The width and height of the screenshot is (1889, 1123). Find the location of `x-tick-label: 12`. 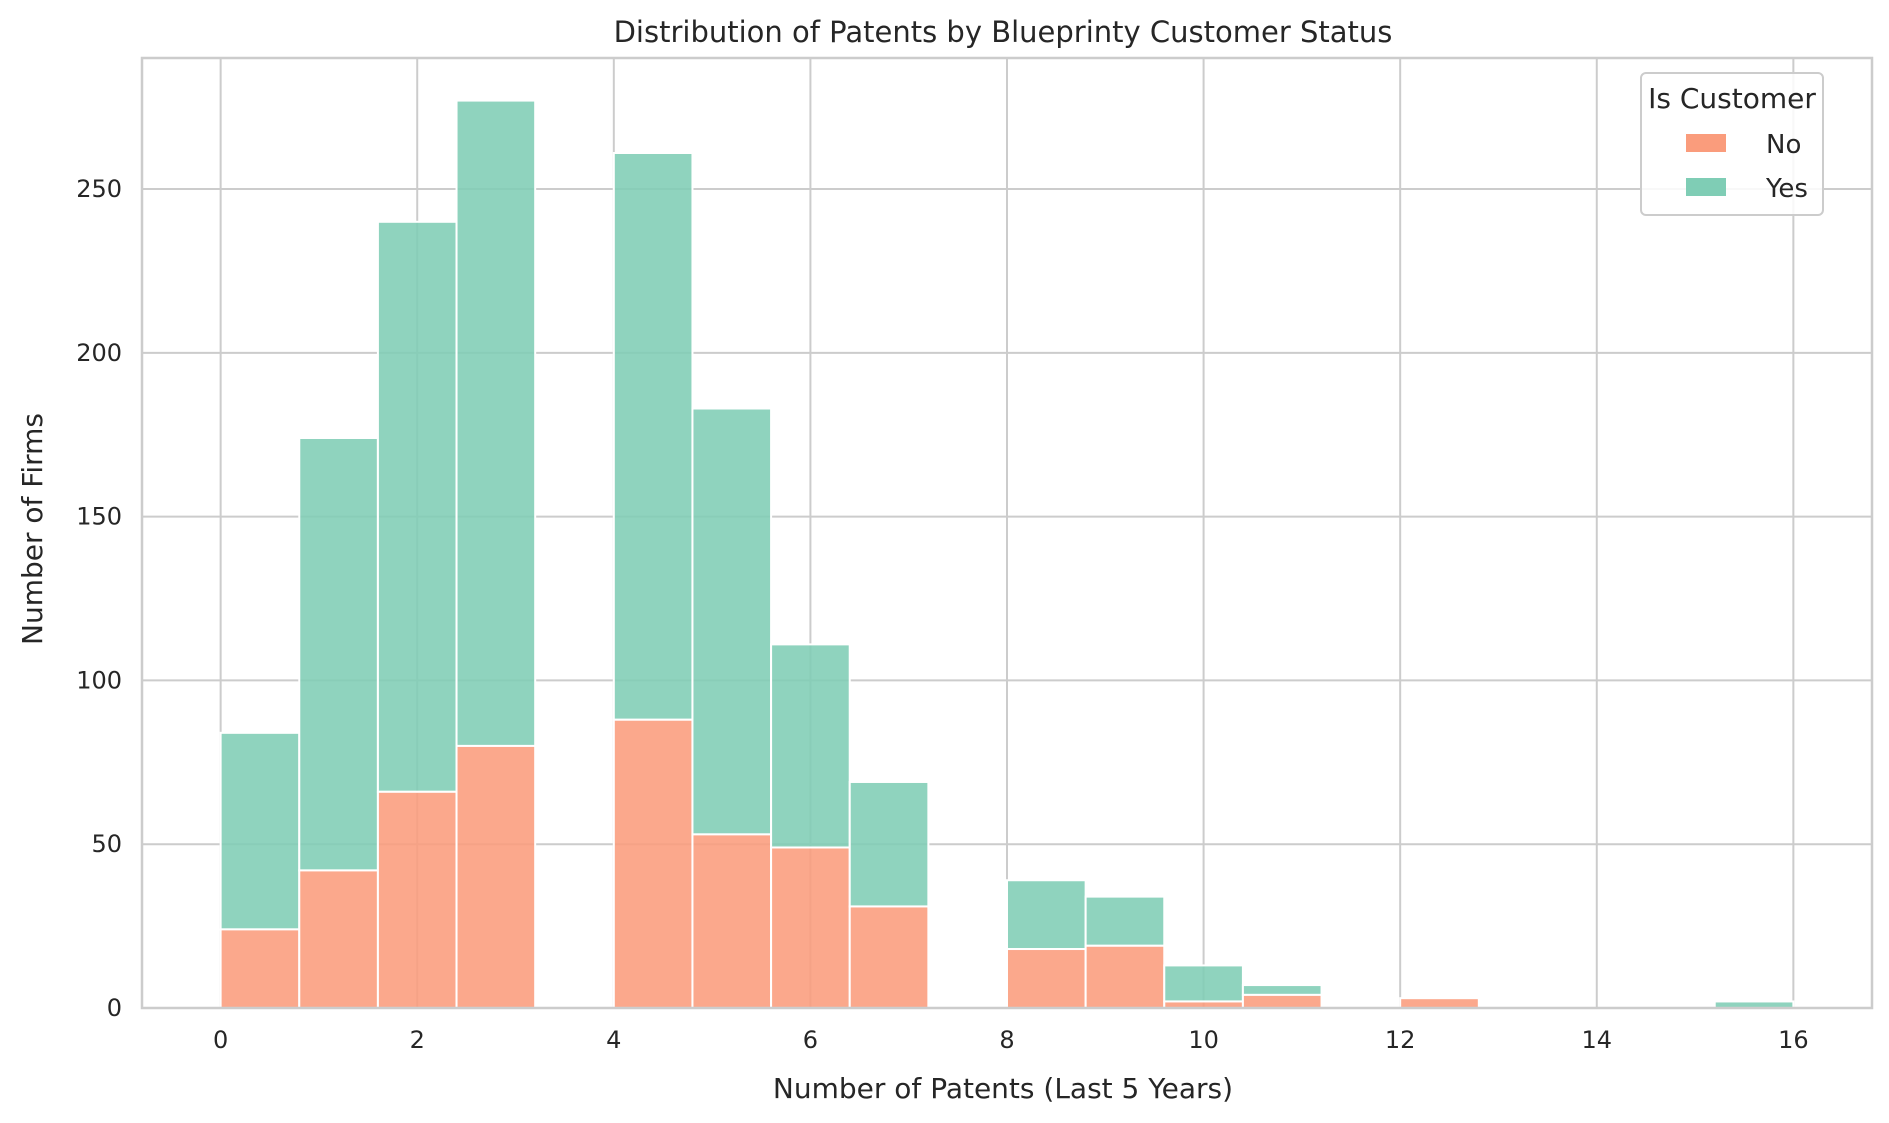

x-tick-label: 12 is located at coordinates (1400, 1040).